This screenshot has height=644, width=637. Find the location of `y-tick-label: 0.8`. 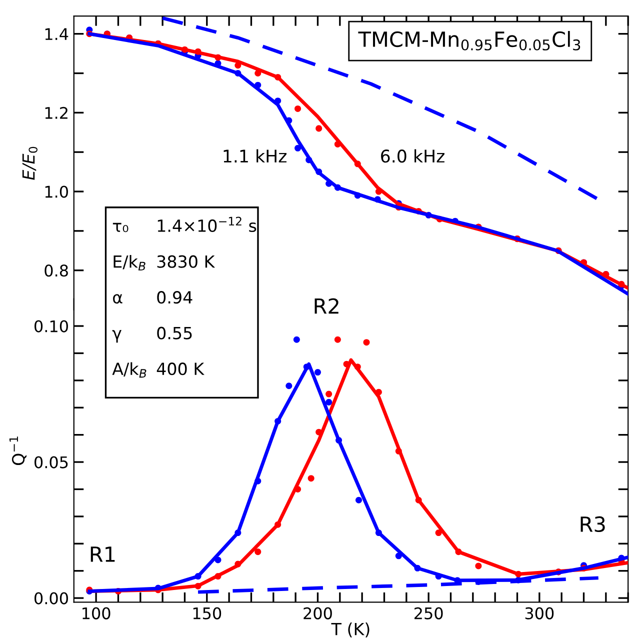

y-tick-label: 0.8 is located at coordinates (56, 270).